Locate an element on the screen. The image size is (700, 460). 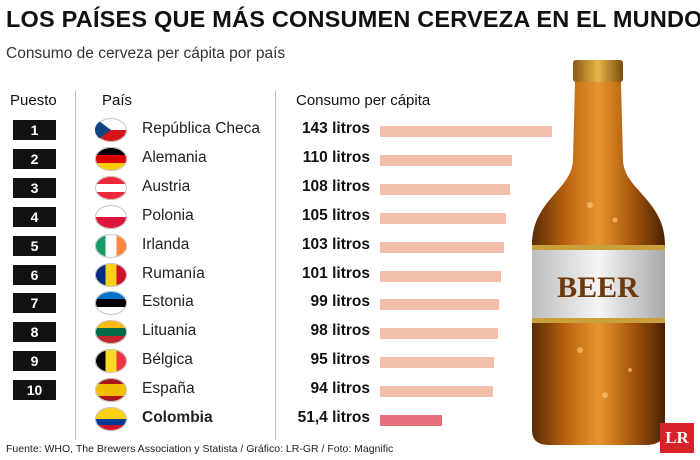
rank-badge: 2 is located at coordinates (34, 158).